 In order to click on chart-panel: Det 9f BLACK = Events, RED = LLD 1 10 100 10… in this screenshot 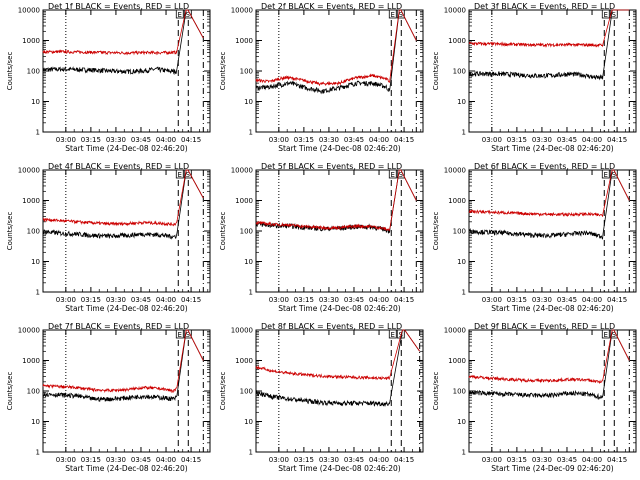, I will do `click(534, 397)`.